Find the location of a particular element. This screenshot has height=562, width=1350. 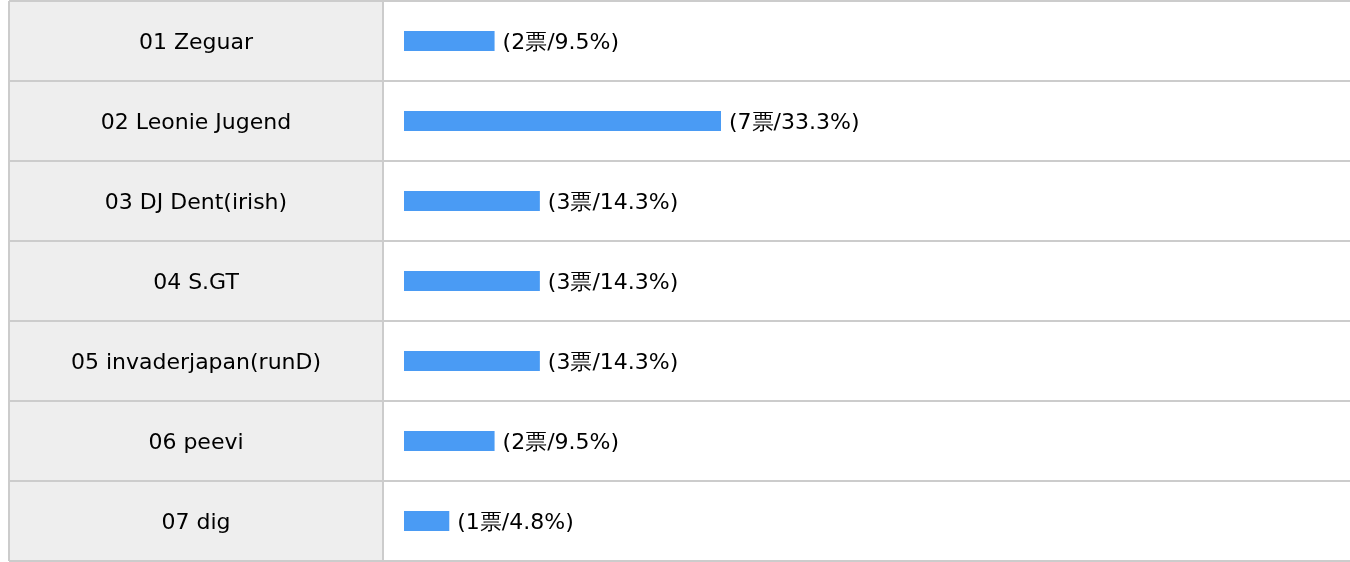

y-tick-label: 05 invaderjapan(runD) is located at coordinates (196, 361).